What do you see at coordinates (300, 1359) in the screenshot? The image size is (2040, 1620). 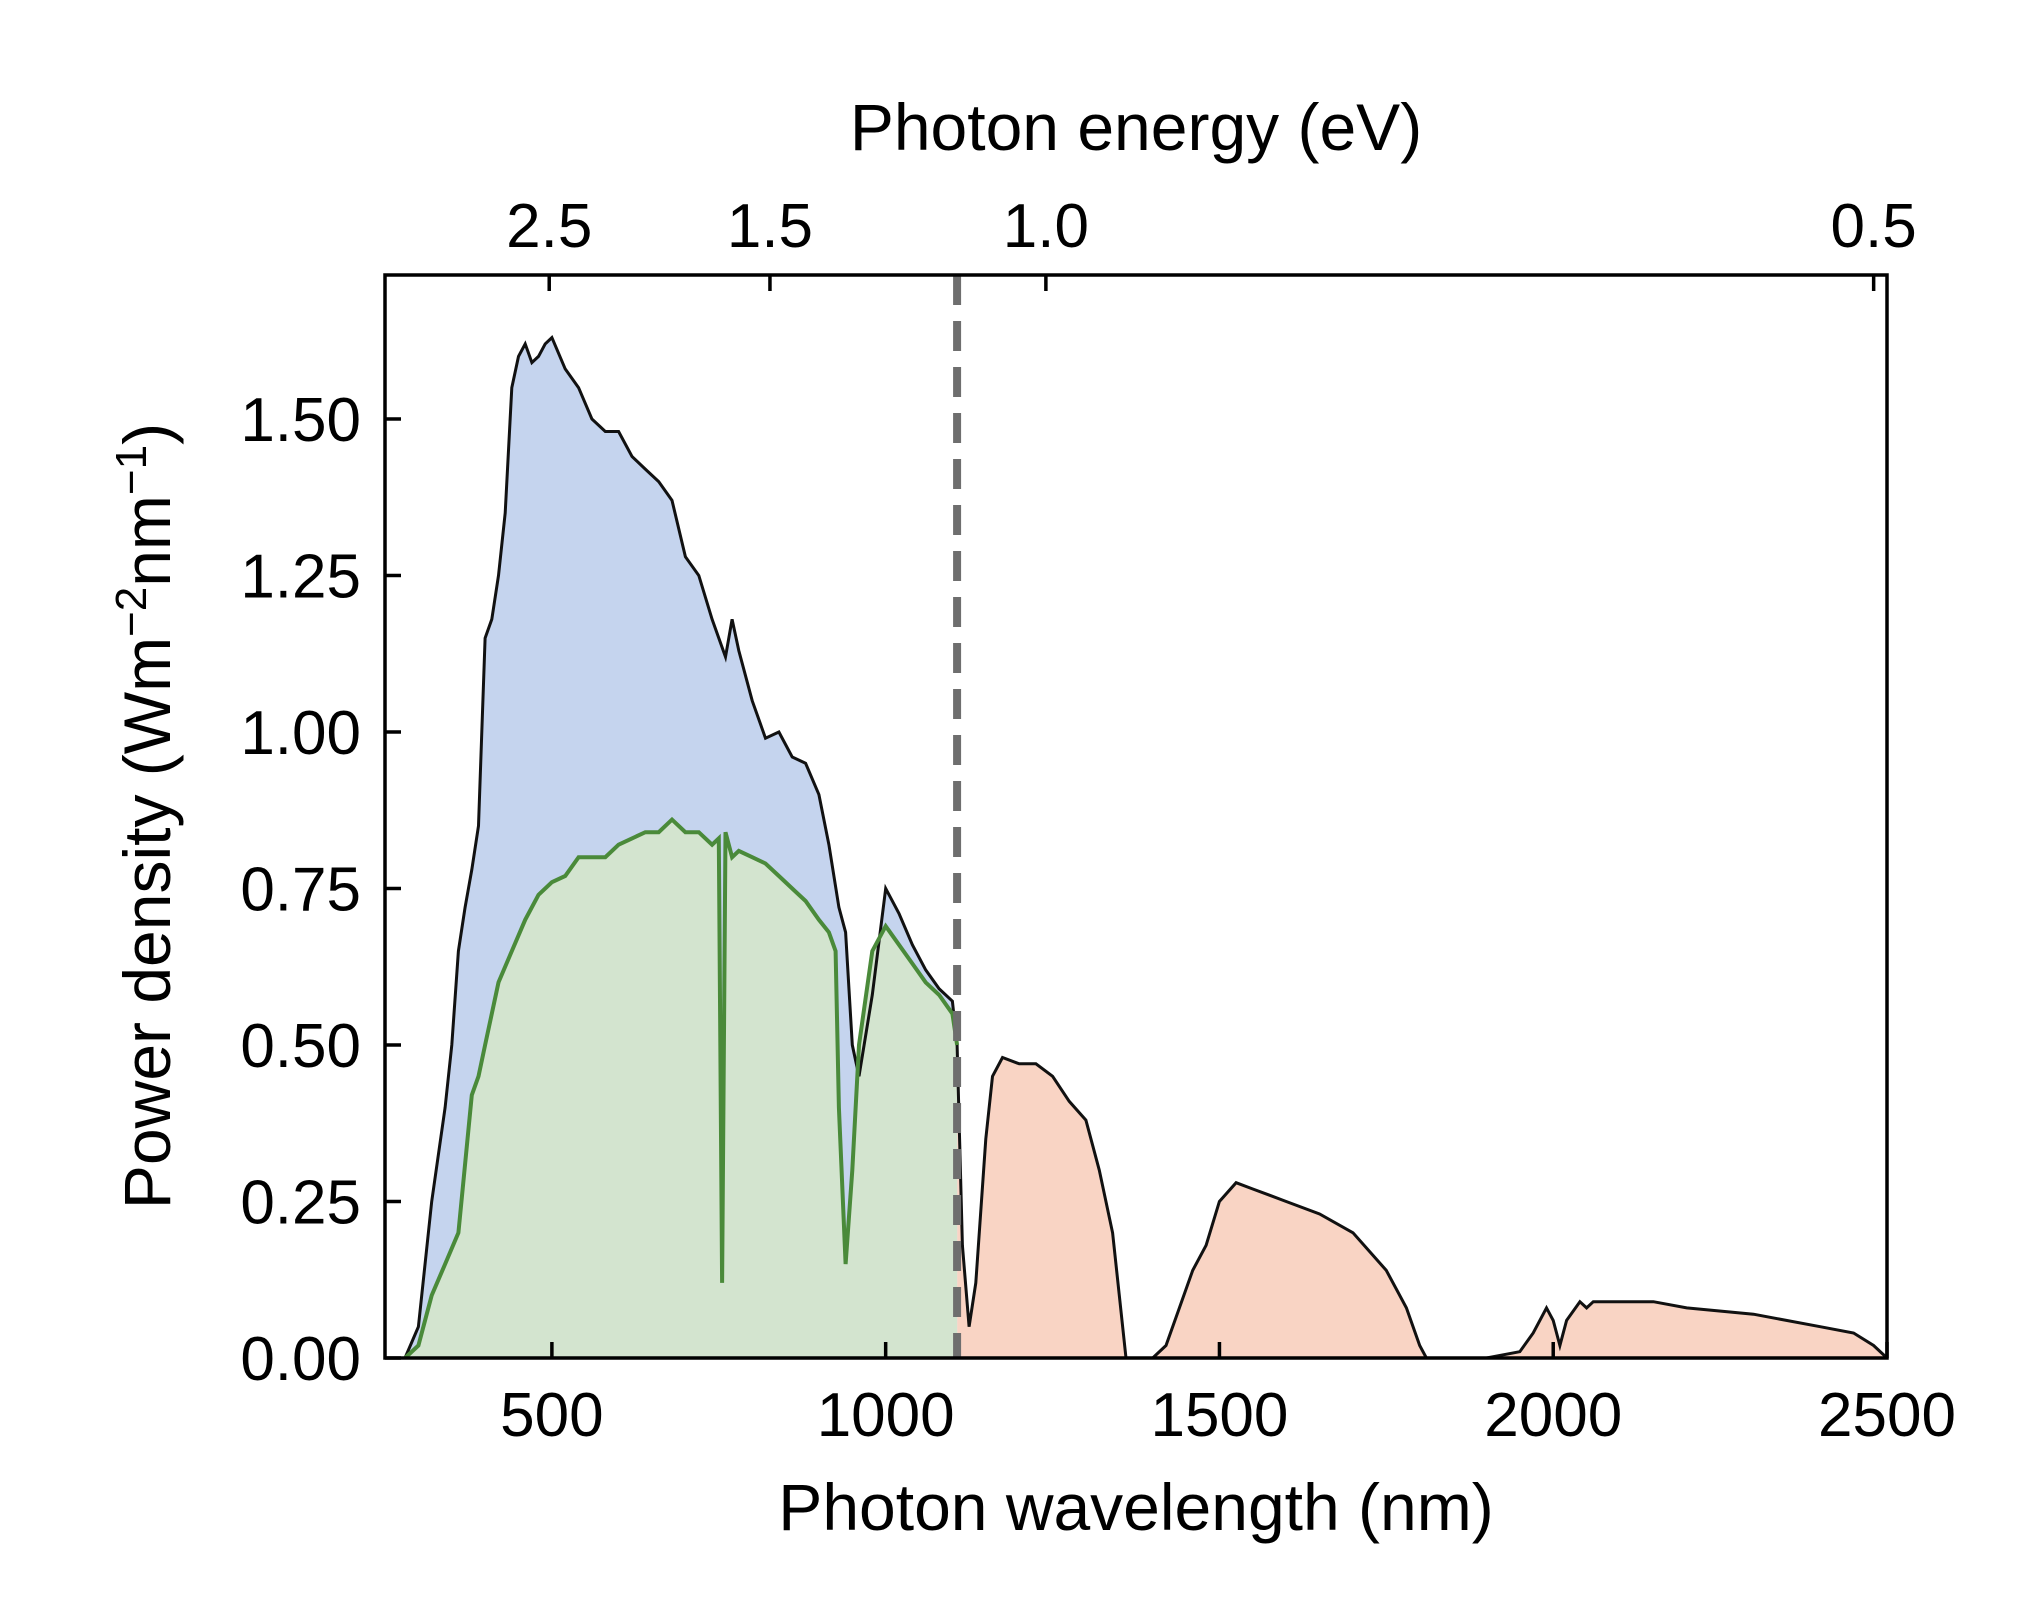 I see `y-tick-label: 0.00` at bounding box center [300, 1359].